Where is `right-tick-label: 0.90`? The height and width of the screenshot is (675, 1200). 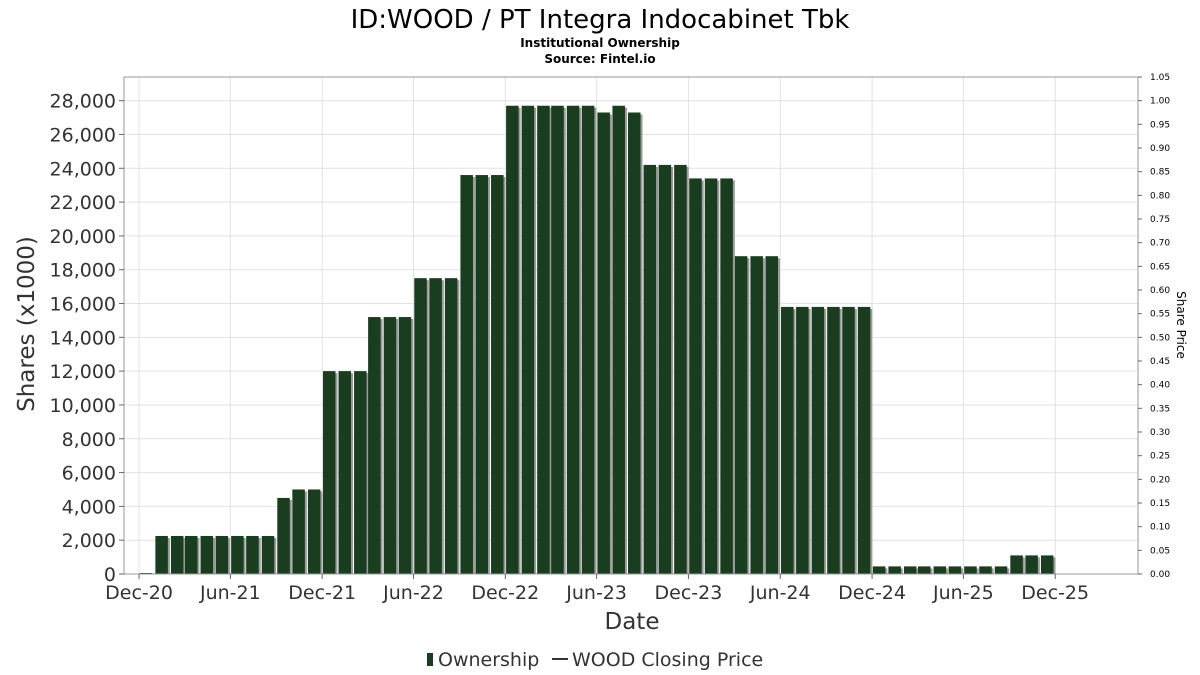
right-tick-label: 0.90 is located at coordinates (1160, 149).